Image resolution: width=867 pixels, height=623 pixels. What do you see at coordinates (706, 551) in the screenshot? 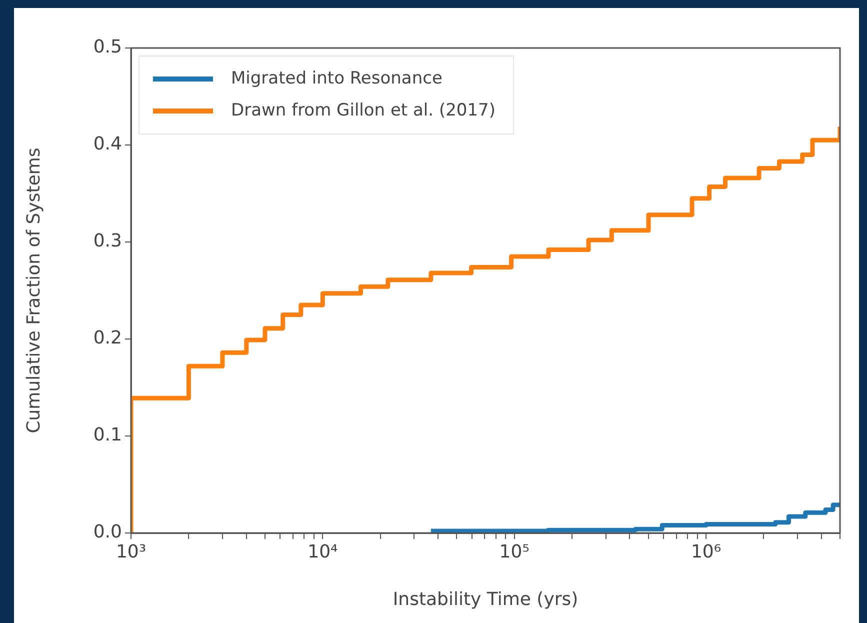
I see `x-tick-label: 10⁶` at bounding box center [706, 551].